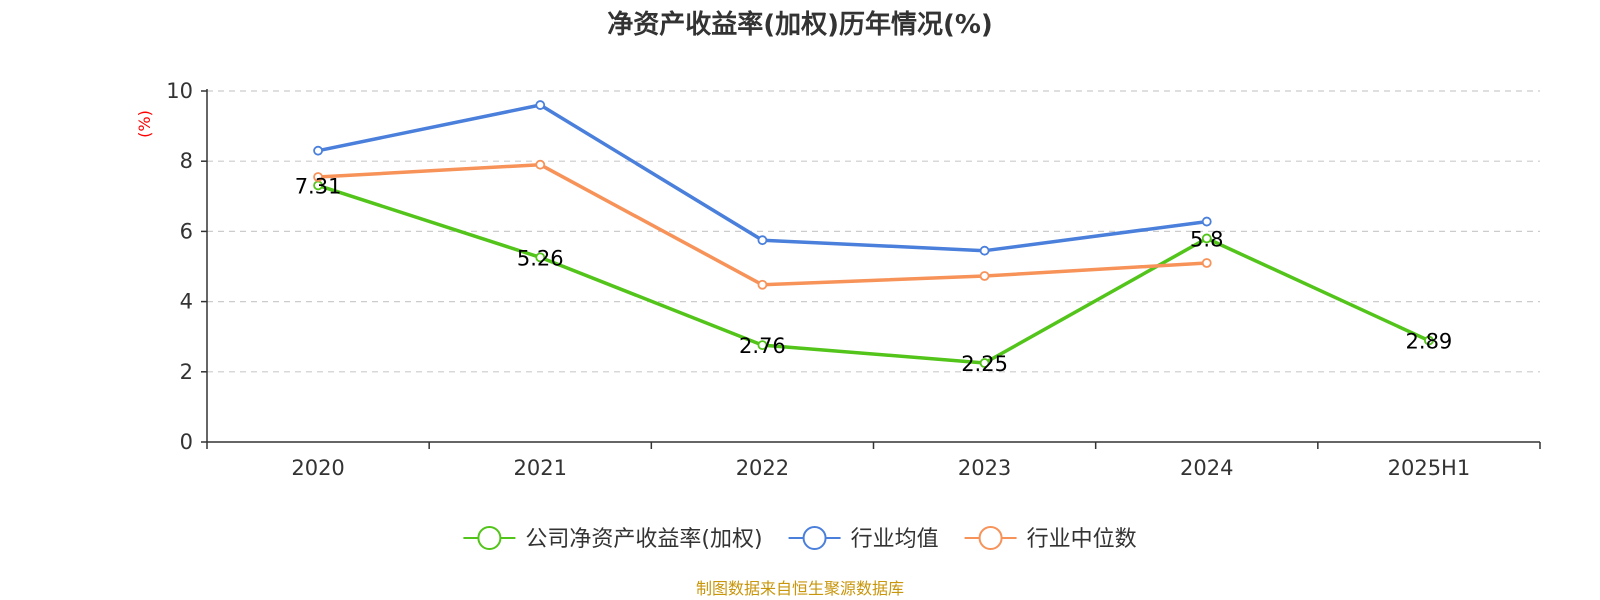  I want to click on data-label: 2.25, so click(984, 364).